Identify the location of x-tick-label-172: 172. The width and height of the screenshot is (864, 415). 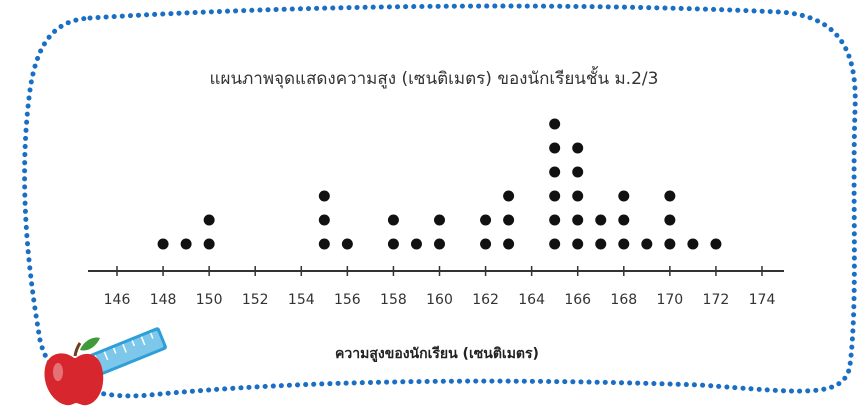
(716, 300).